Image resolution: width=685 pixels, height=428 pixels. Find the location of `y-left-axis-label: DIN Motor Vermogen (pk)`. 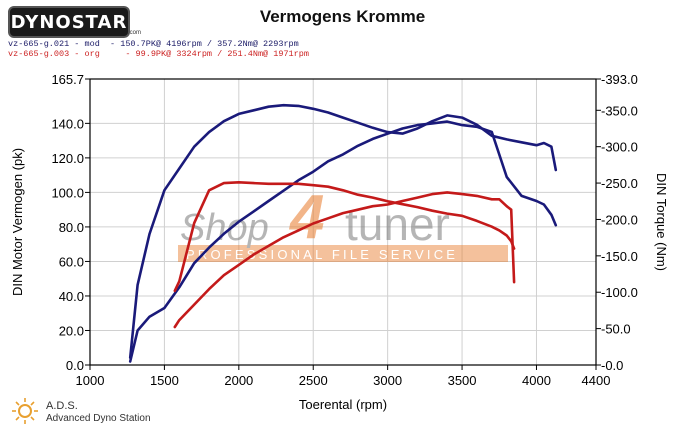

y-left-axis-label: DIN Motor Vermogen (pk) is located at coordinates (17, 222).